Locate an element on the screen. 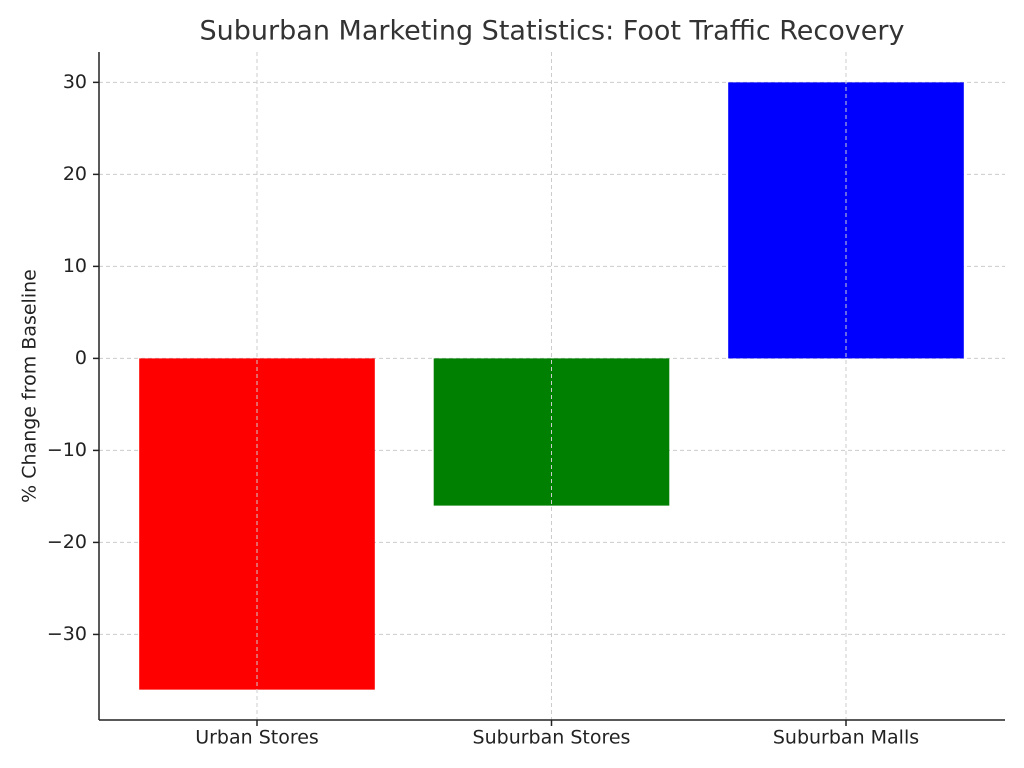 The width and height of the screenshot is (1024, 768). y-tick-label: 0 is located at coordinates (81, 358).